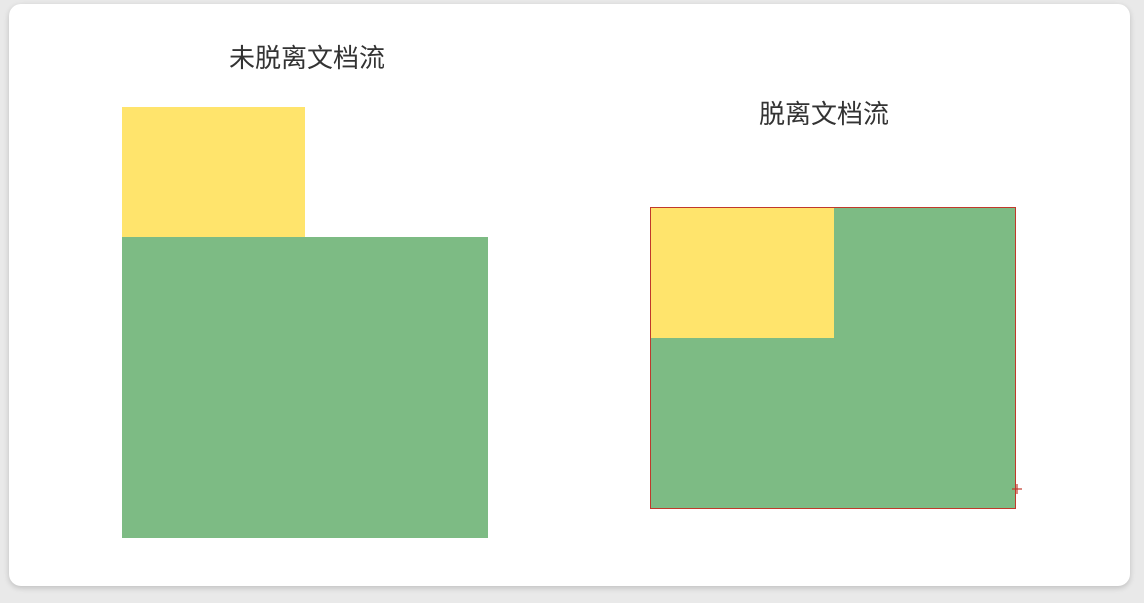 This screenshot has width=1144, height=603. Describe the element at coordinates (1017, 489) in the screenshot. I see `crosshair-icon` at that location.